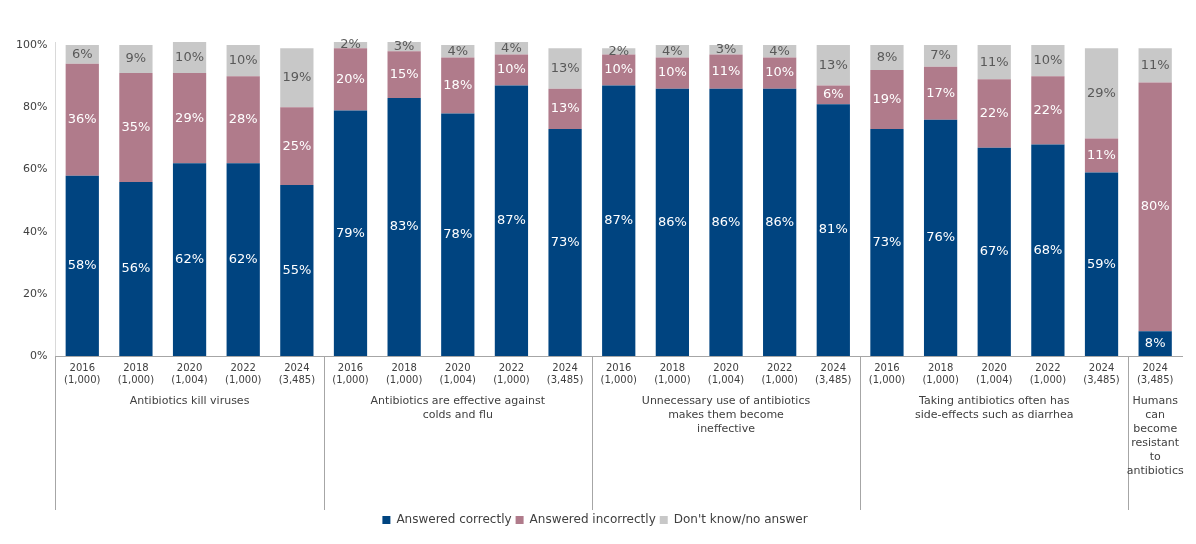 This screenshot has height=544, width=1196. I want to click on data-label: 80%, so click(1155, 206).